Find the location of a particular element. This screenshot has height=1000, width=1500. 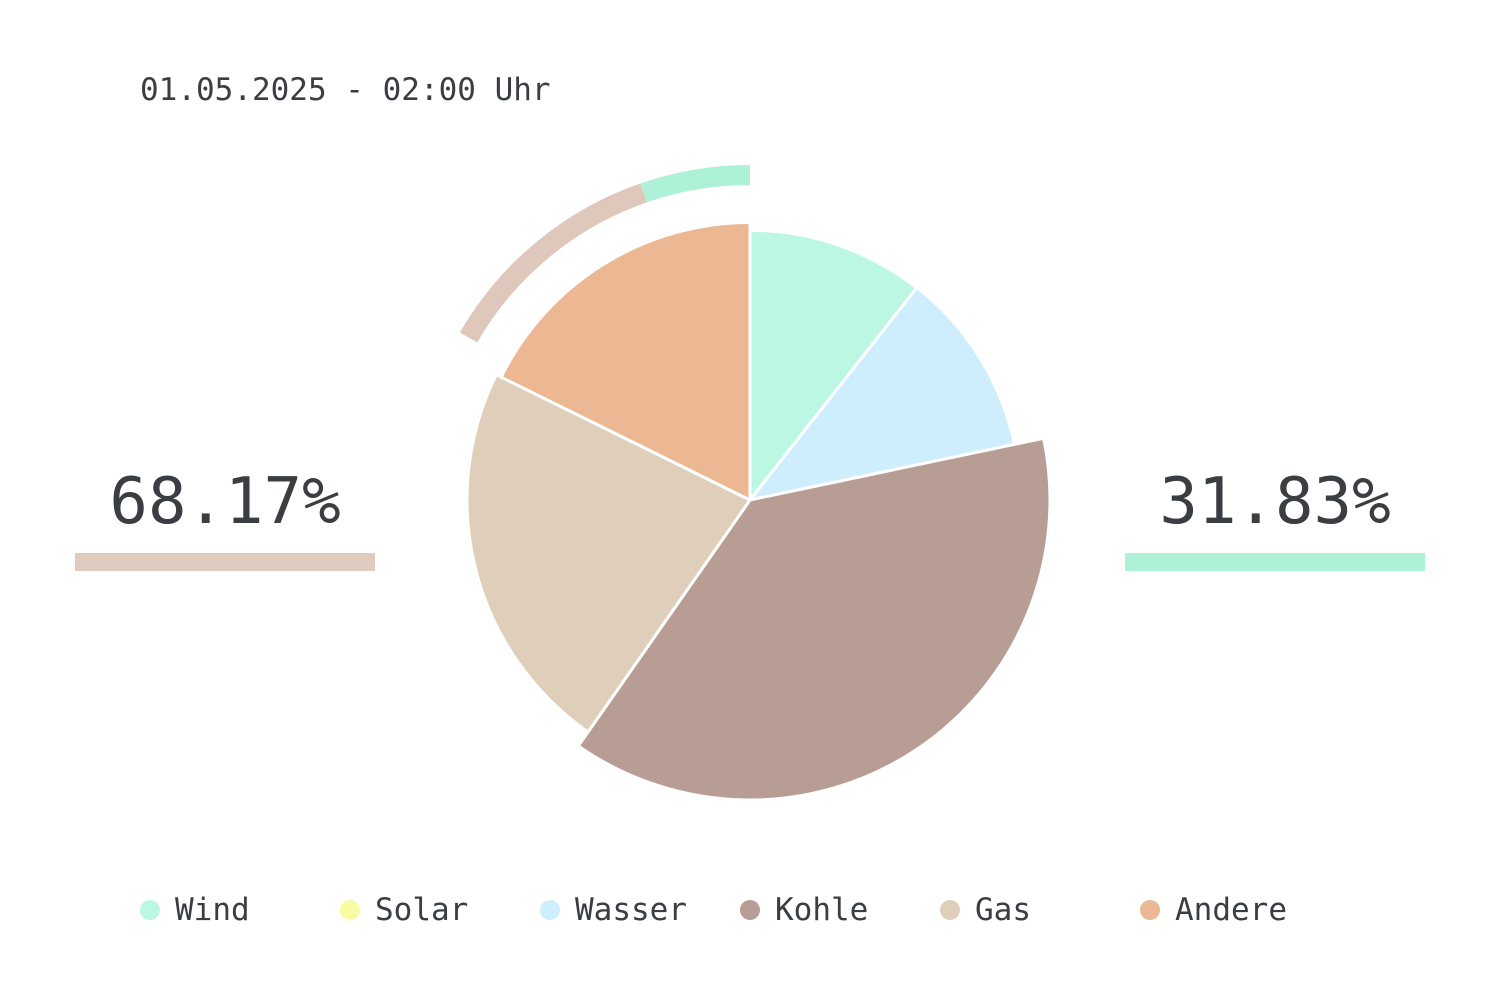

pie-slice-andere is located at coordinates (625, 361).